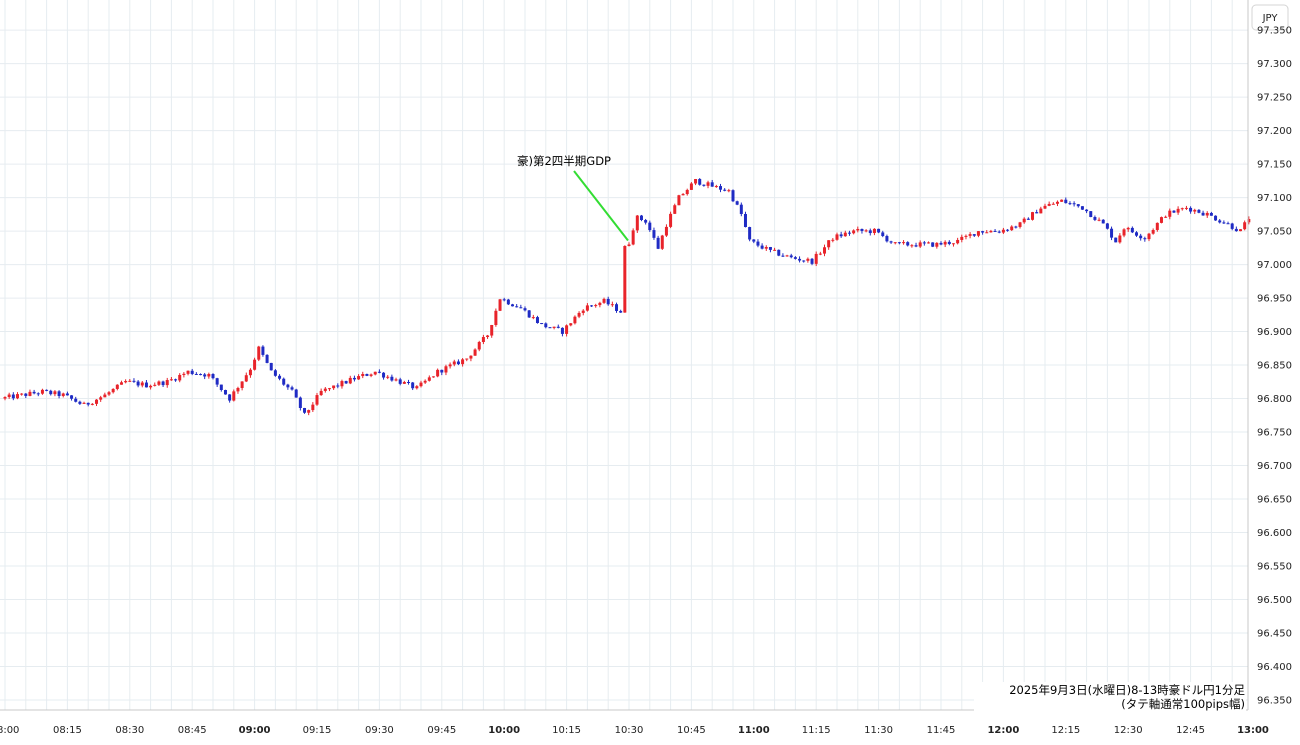 Image resolution: width=1300 pixels, height=745 pixels. What do you see at coordinates (1274, 533) in the screenshot?
I see `price-tick-label: 96.600` at bounding box center [1274, 533].